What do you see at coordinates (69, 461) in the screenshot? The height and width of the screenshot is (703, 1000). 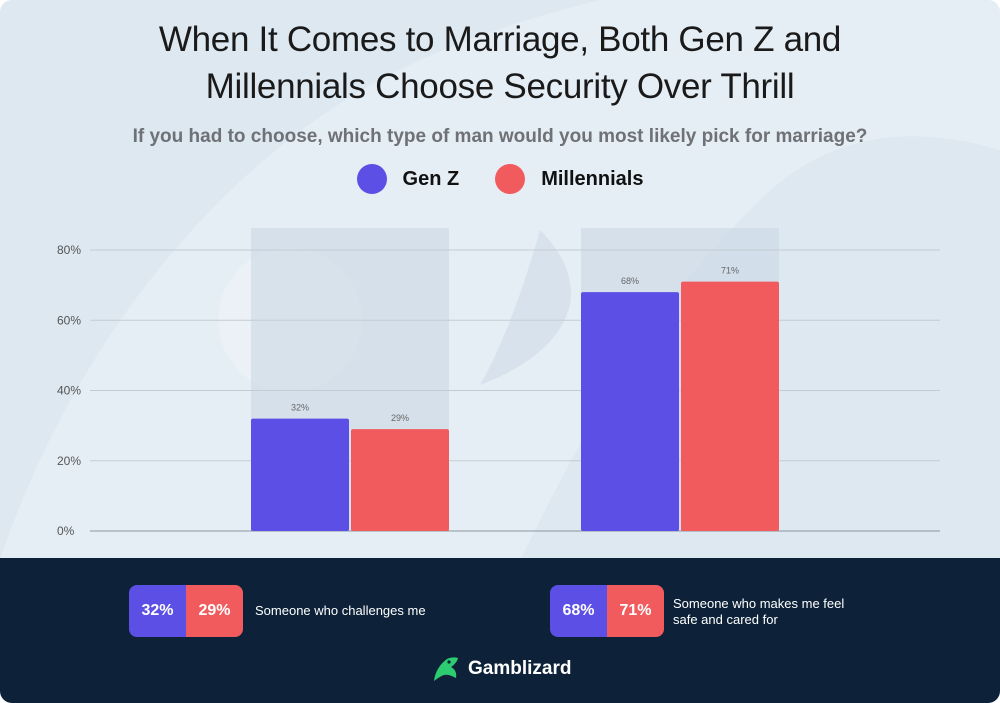 I see `y-tick-label: 20%` at bounding box center [69, 461].